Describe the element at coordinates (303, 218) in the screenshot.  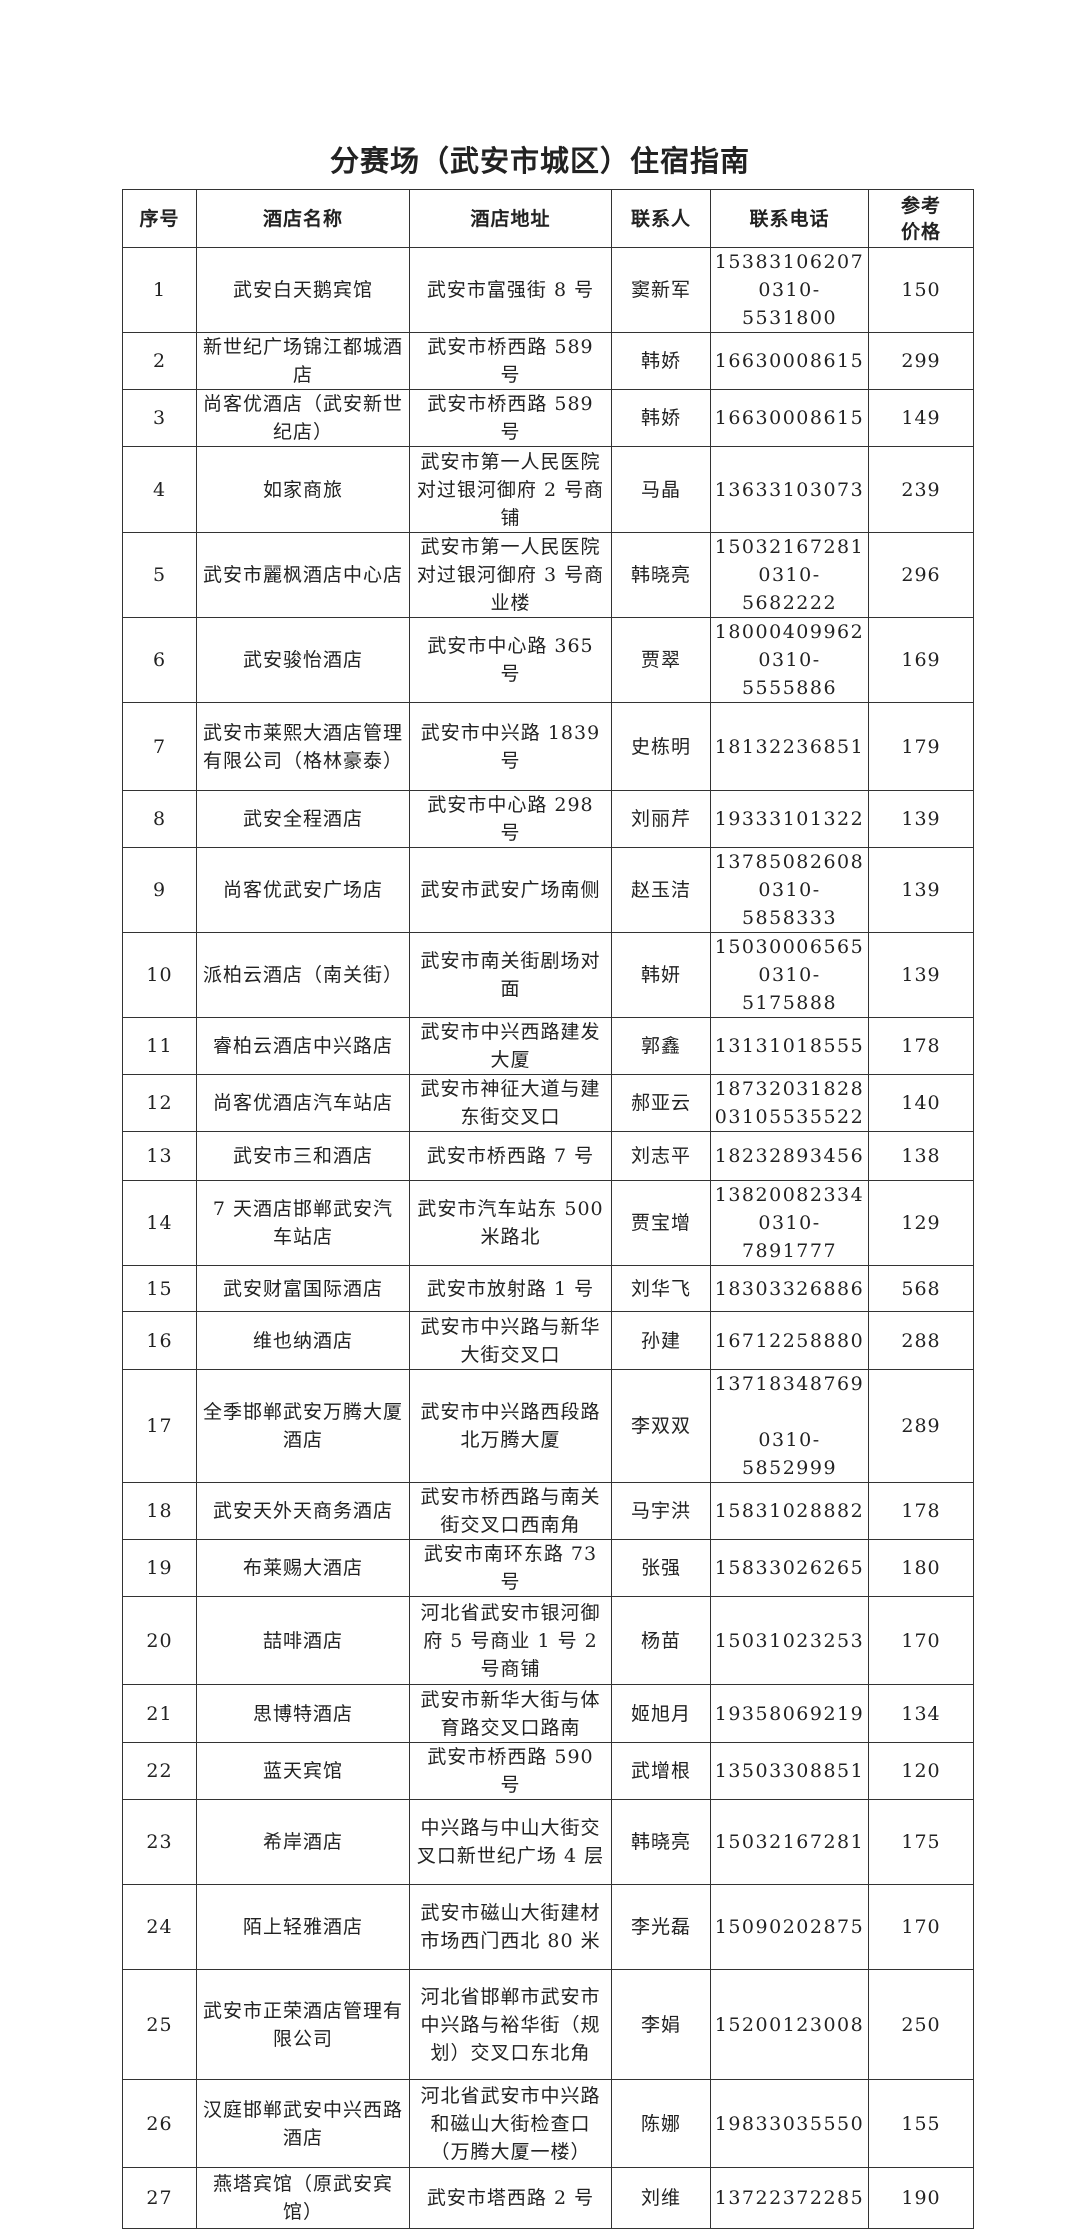
I see `header-hotel-name: 酒店名称` at that location.